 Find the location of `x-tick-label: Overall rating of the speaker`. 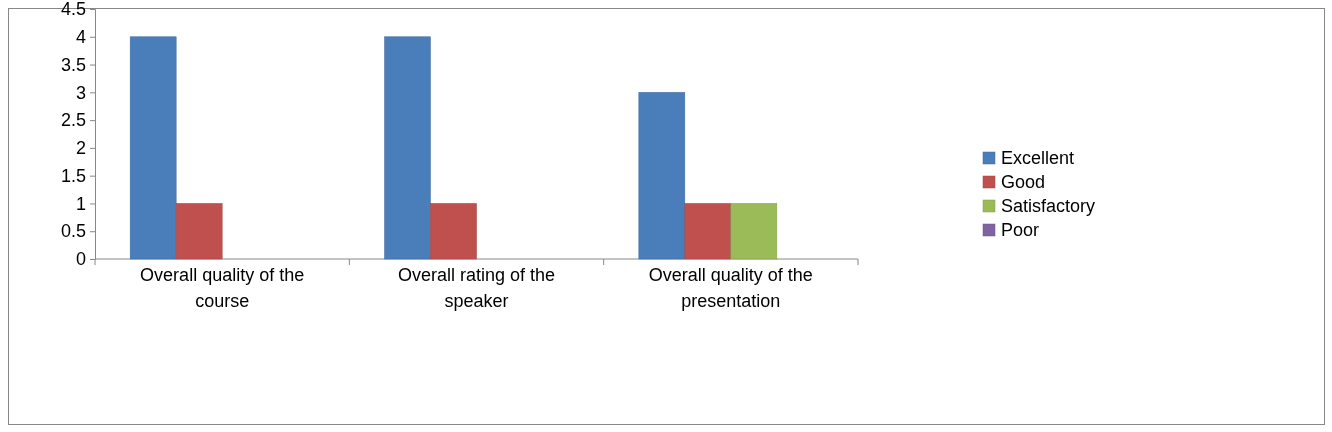

x-tick-label: Overall rating of the speaker is located at coordinates (476, 288).